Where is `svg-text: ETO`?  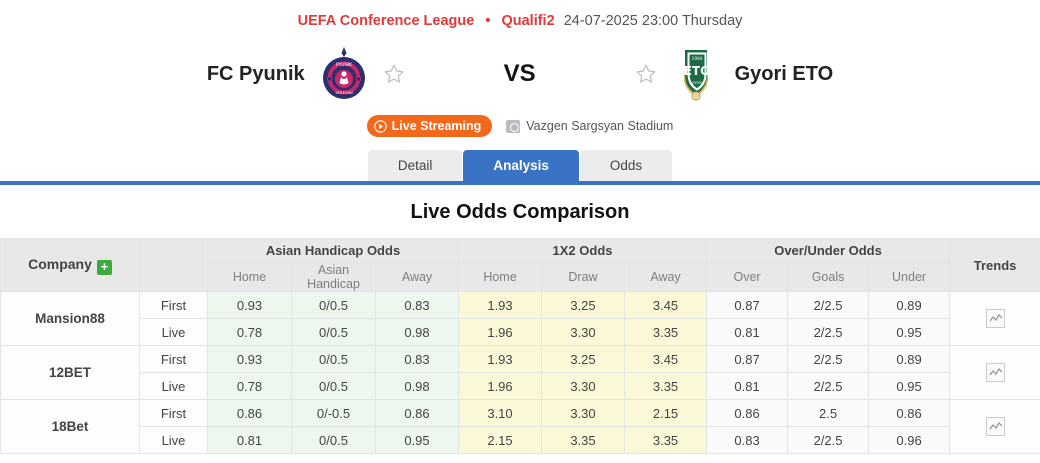 svg-text: ETO is located at coordinates (696, 71).